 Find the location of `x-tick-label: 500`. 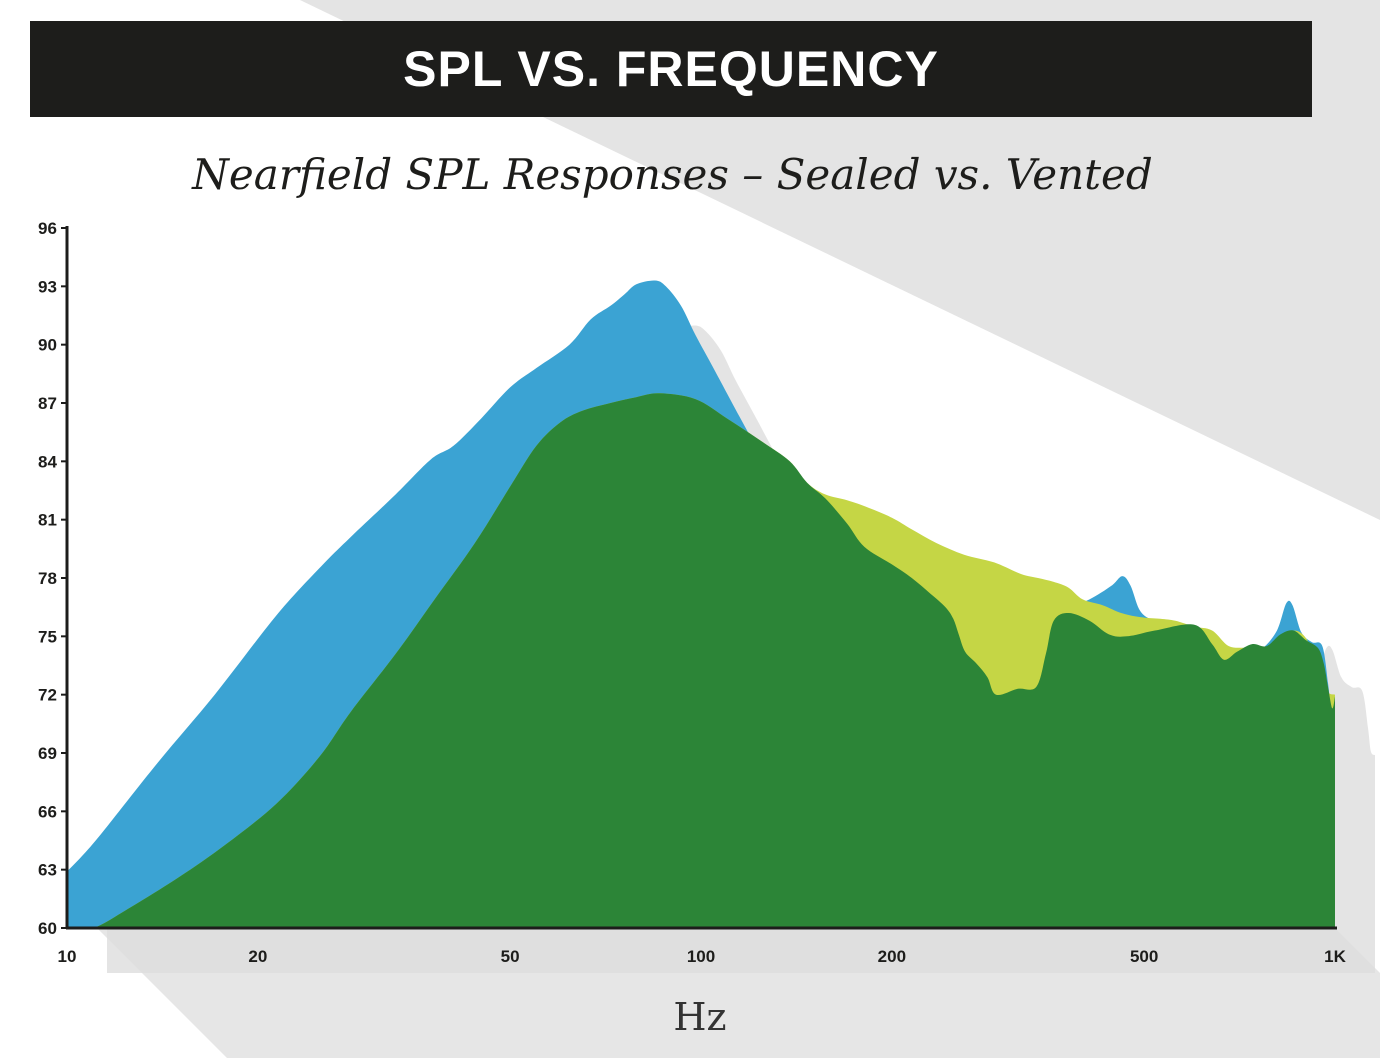

x-tick-label: 500 is located at coordinates (1144, 956).